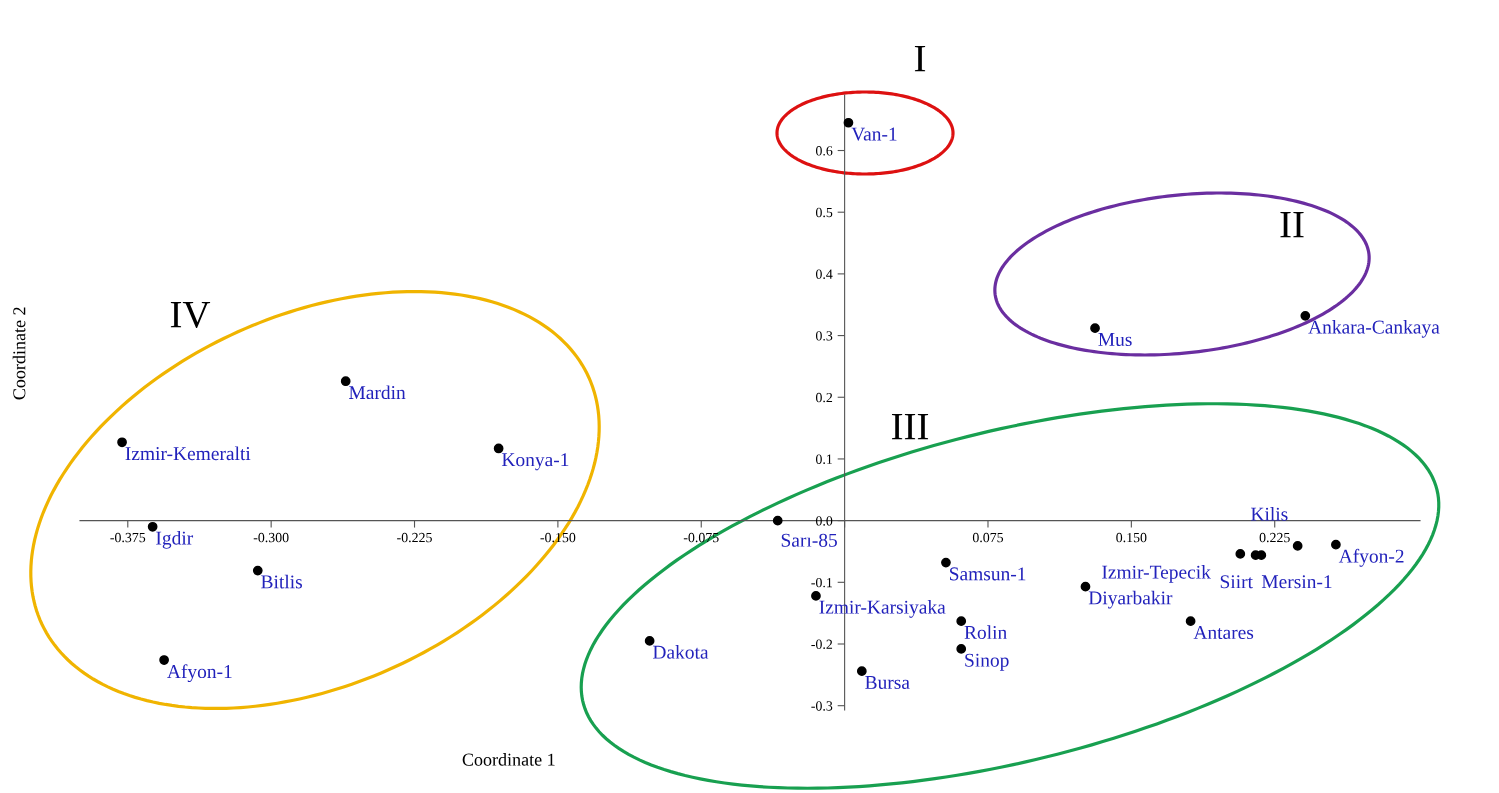 This screenshot has width=1499, height=793. Describe the element at coordinates (823, 459) in the screenshot. I see `y-tick-label: 0.1` at that location.